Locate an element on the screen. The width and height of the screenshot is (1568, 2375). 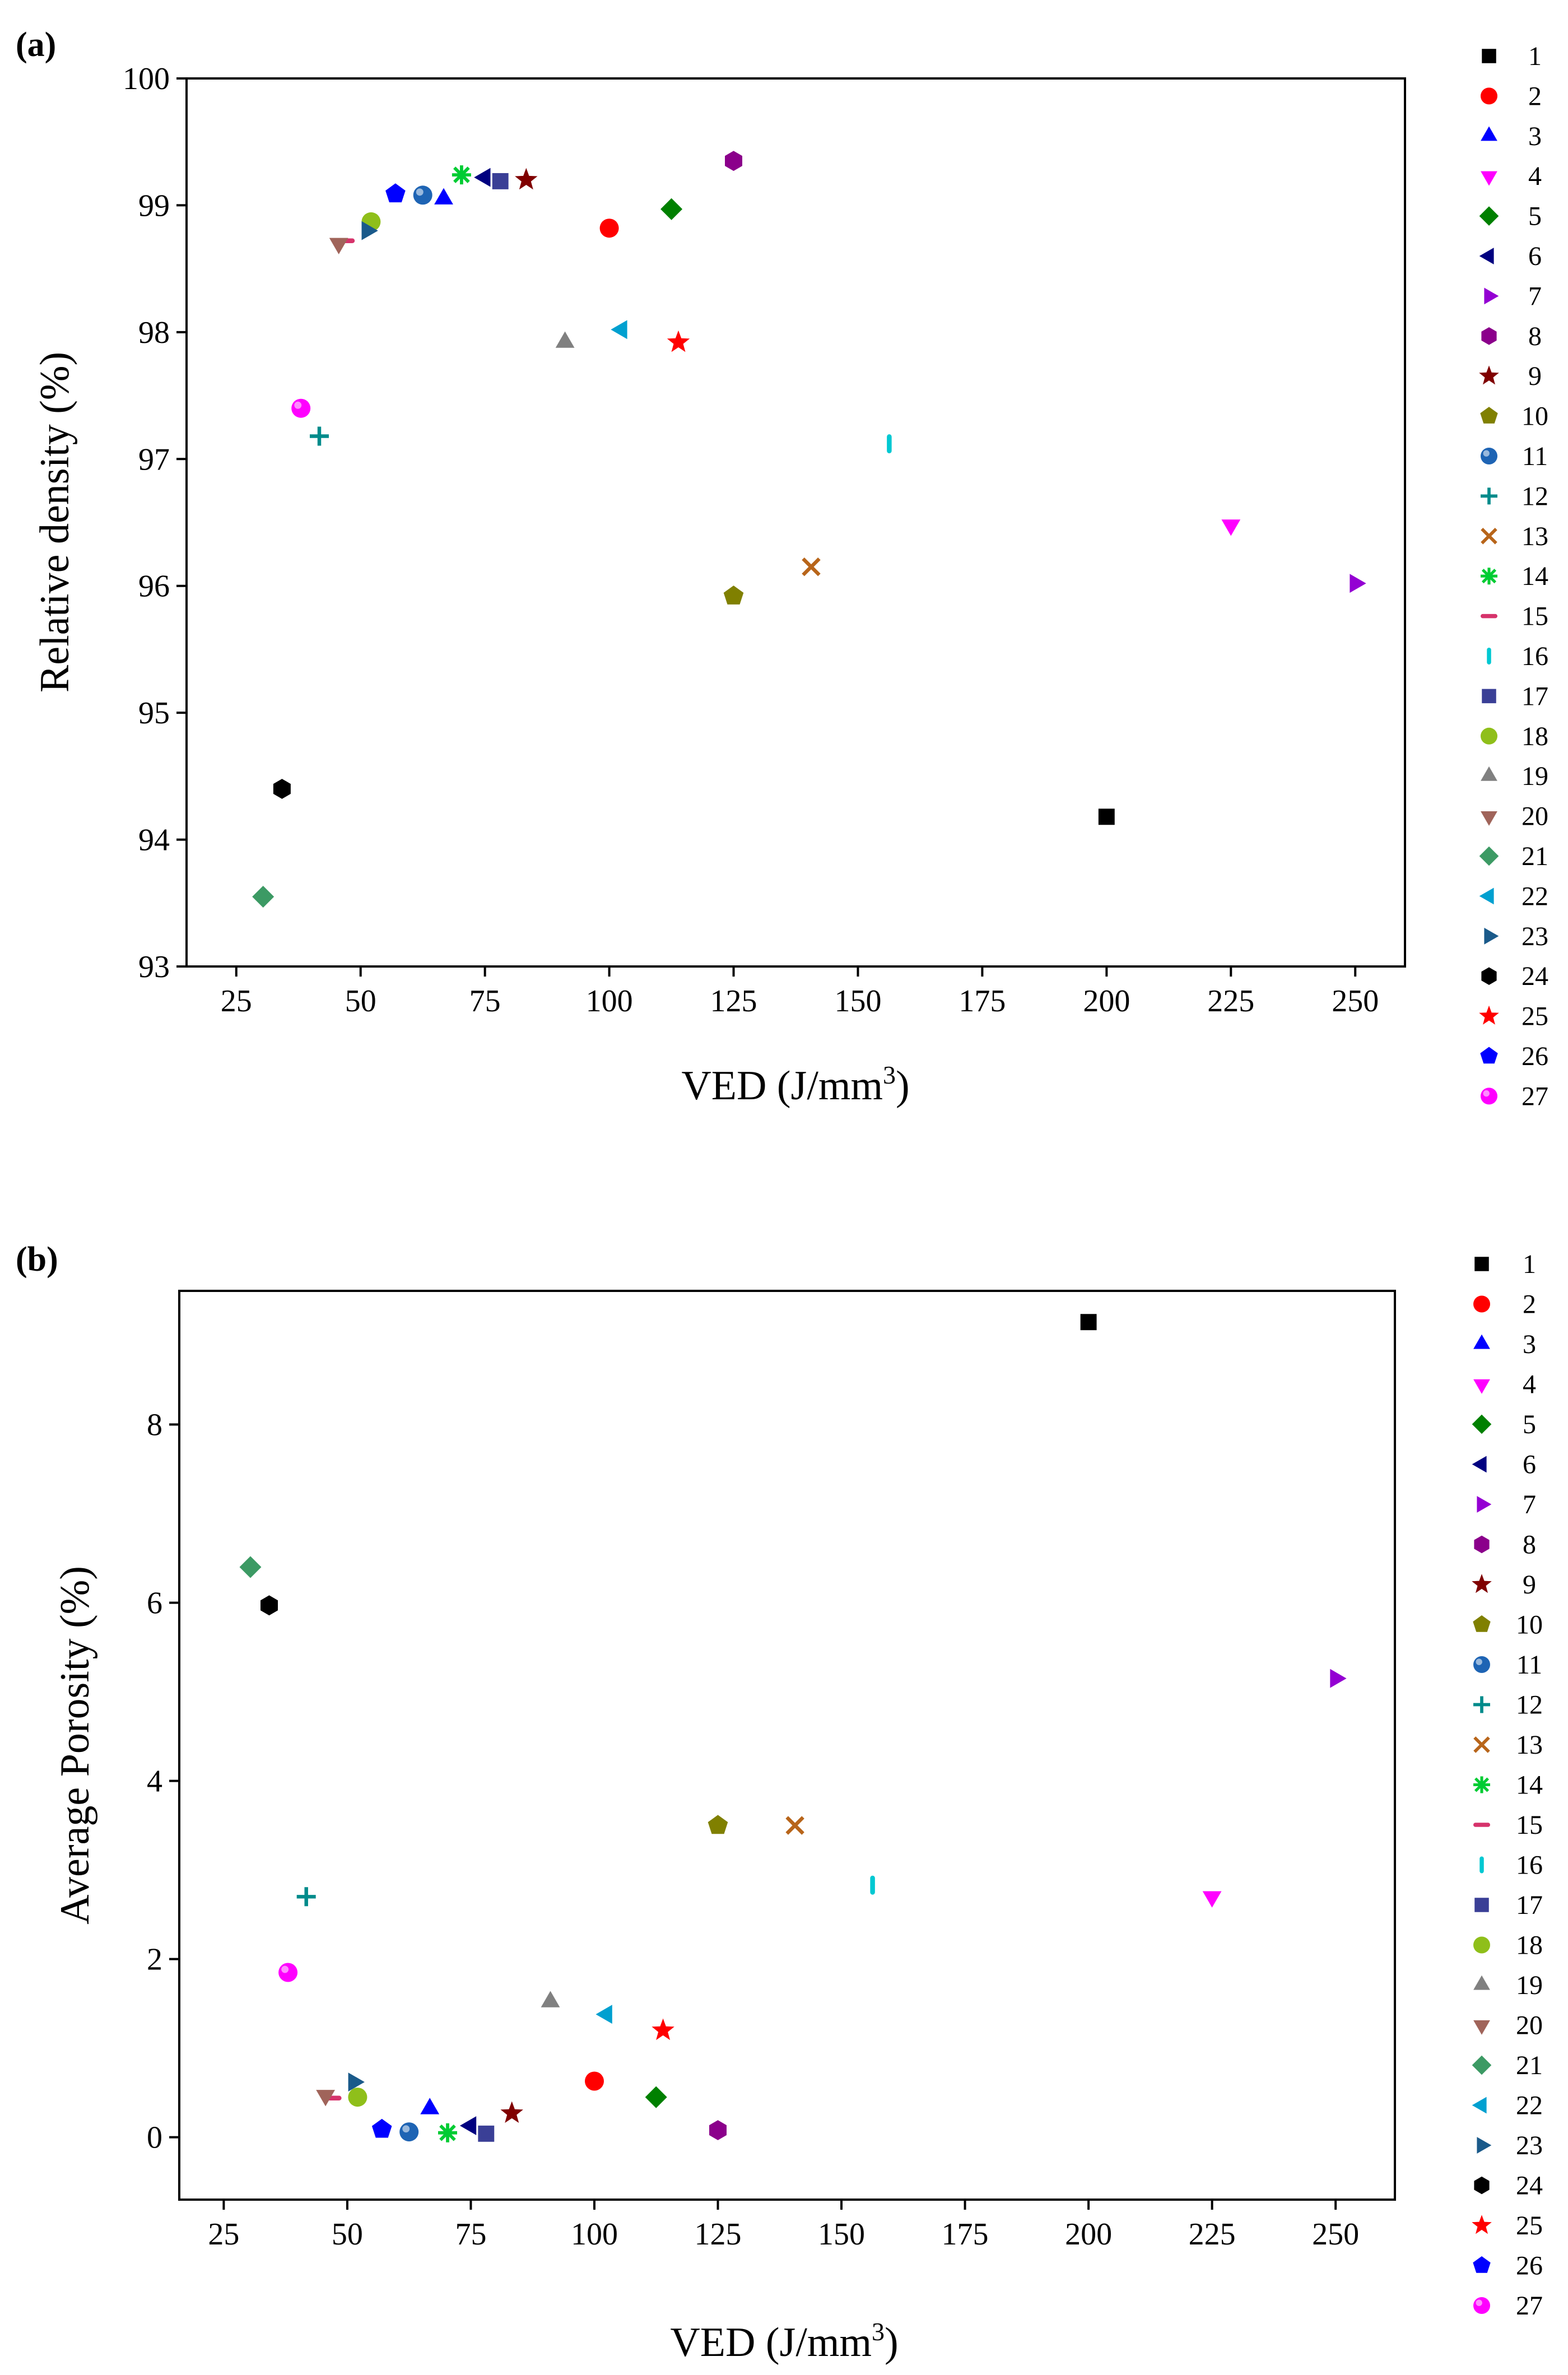
legend-label: 27 is located at coordinates (1535, 1096).